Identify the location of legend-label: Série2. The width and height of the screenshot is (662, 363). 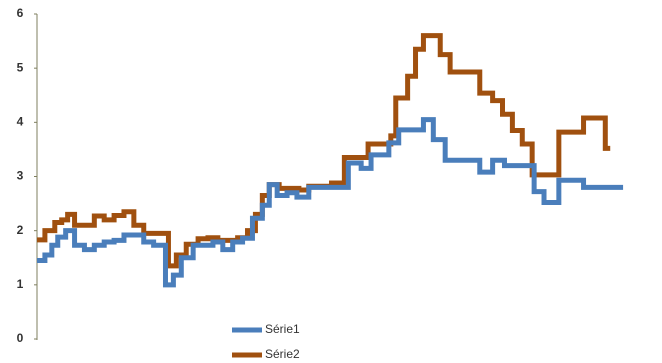
(282, 354).